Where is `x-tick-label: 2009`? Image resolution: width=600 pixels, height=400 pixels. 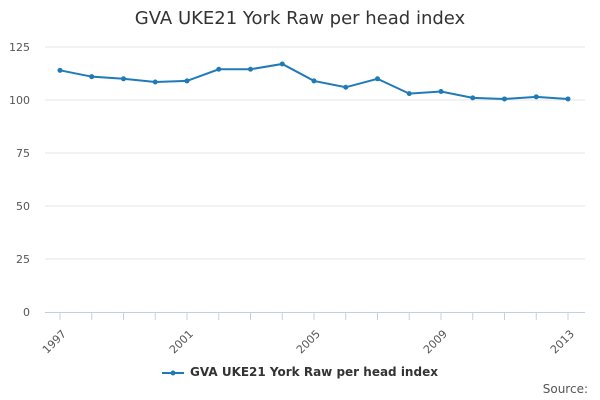
x-tick-label: 2009 is located at coordinates (435, 341).